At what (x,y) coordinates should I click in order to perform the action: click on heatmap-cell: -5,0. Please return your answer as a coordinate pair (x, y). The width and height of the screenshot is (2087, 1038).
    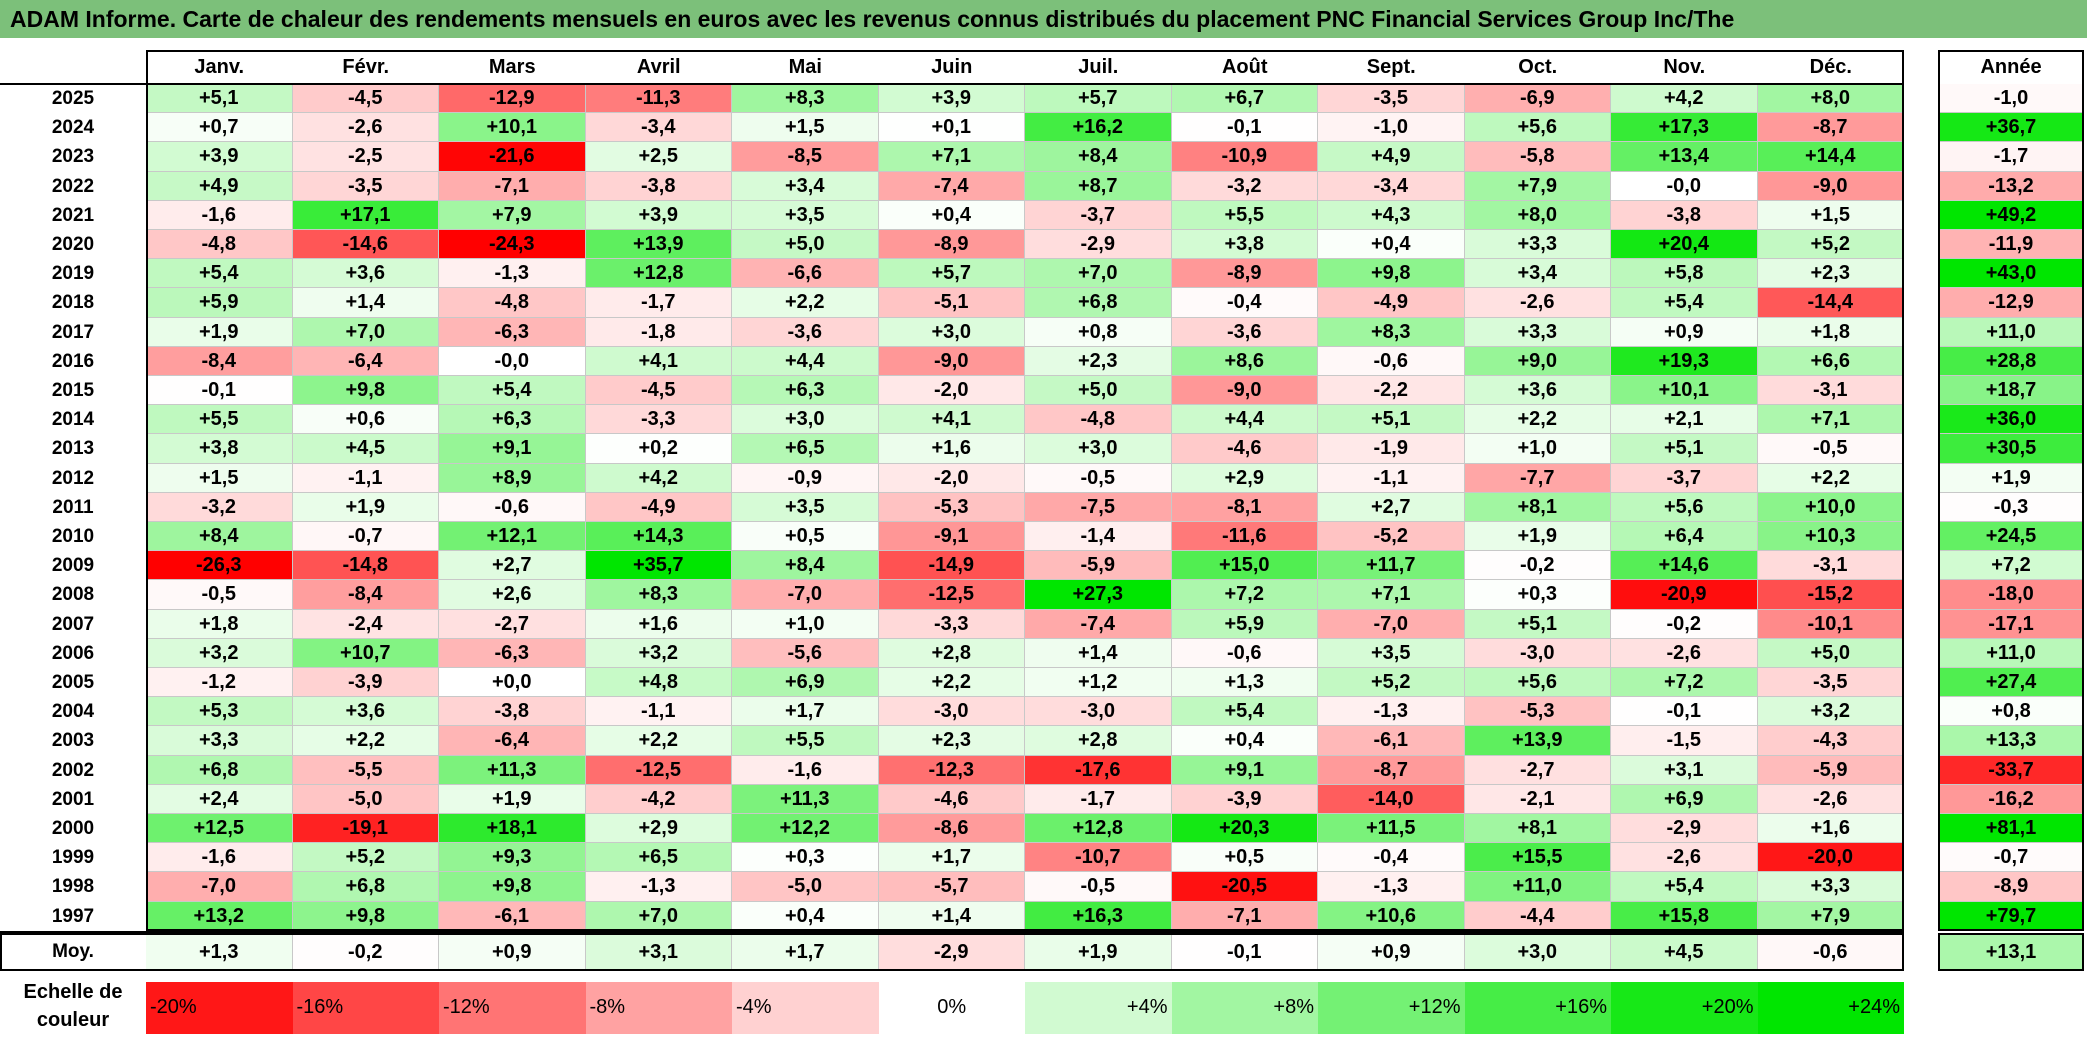
    Looking at the image, I should click on (365, 799).